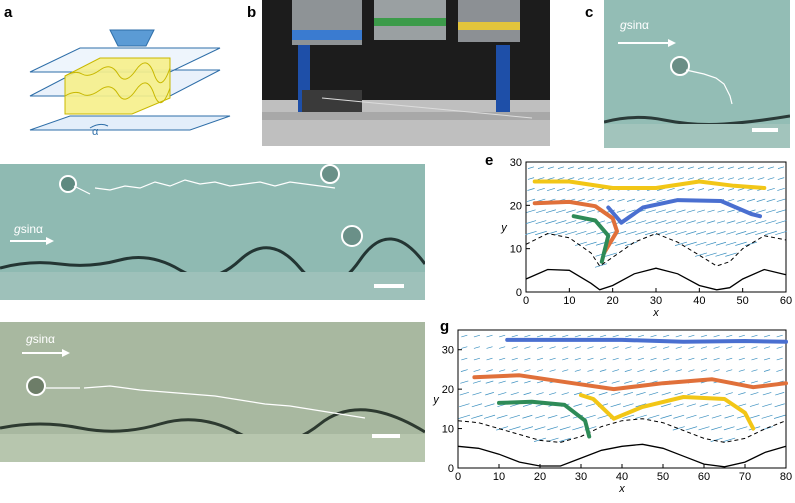 This screenshot has width=795, height=503. I want to click on micrograph-c-image, so click(697, 74).